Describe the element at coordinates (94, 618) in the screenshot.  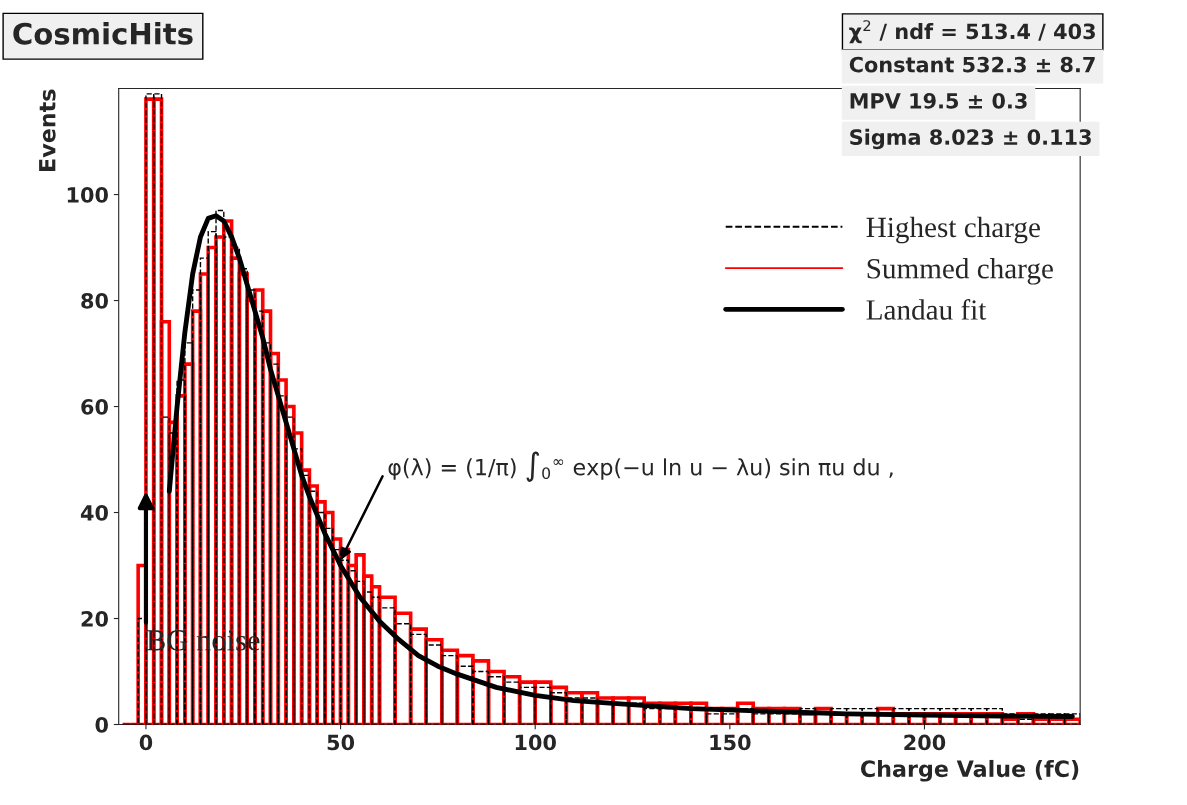
I see `y-tick-label: 20` at that location.